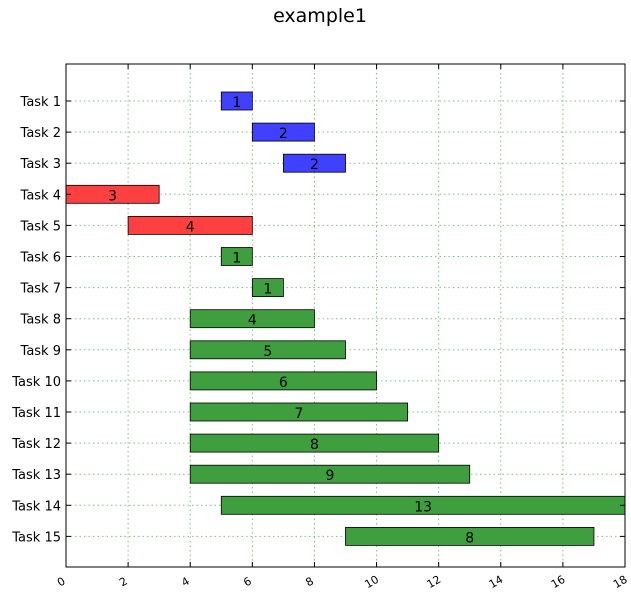  What do you see at coordinates (36, 382) in the screenshot?
I see `task-label: Task 10` at bounding box center [36, 382].